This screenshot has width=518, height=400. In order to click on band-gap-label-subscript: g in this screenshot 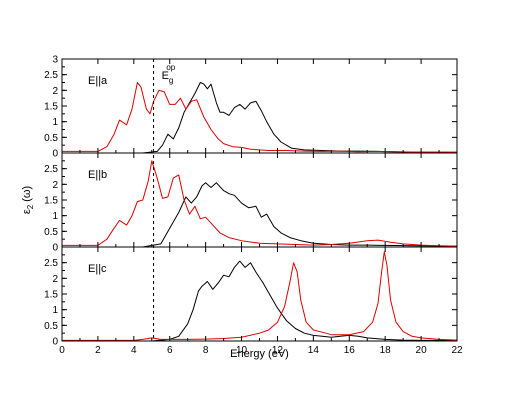, I will do `click(171, 80)`.